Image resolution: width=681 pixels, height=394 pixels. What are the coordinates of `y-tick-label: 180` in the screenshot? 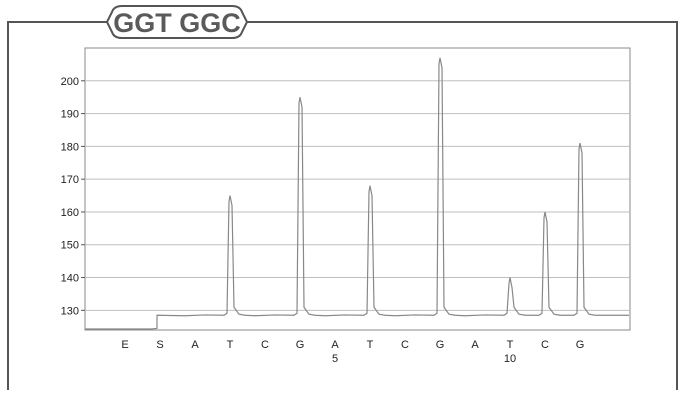 It's located at (70, 147).